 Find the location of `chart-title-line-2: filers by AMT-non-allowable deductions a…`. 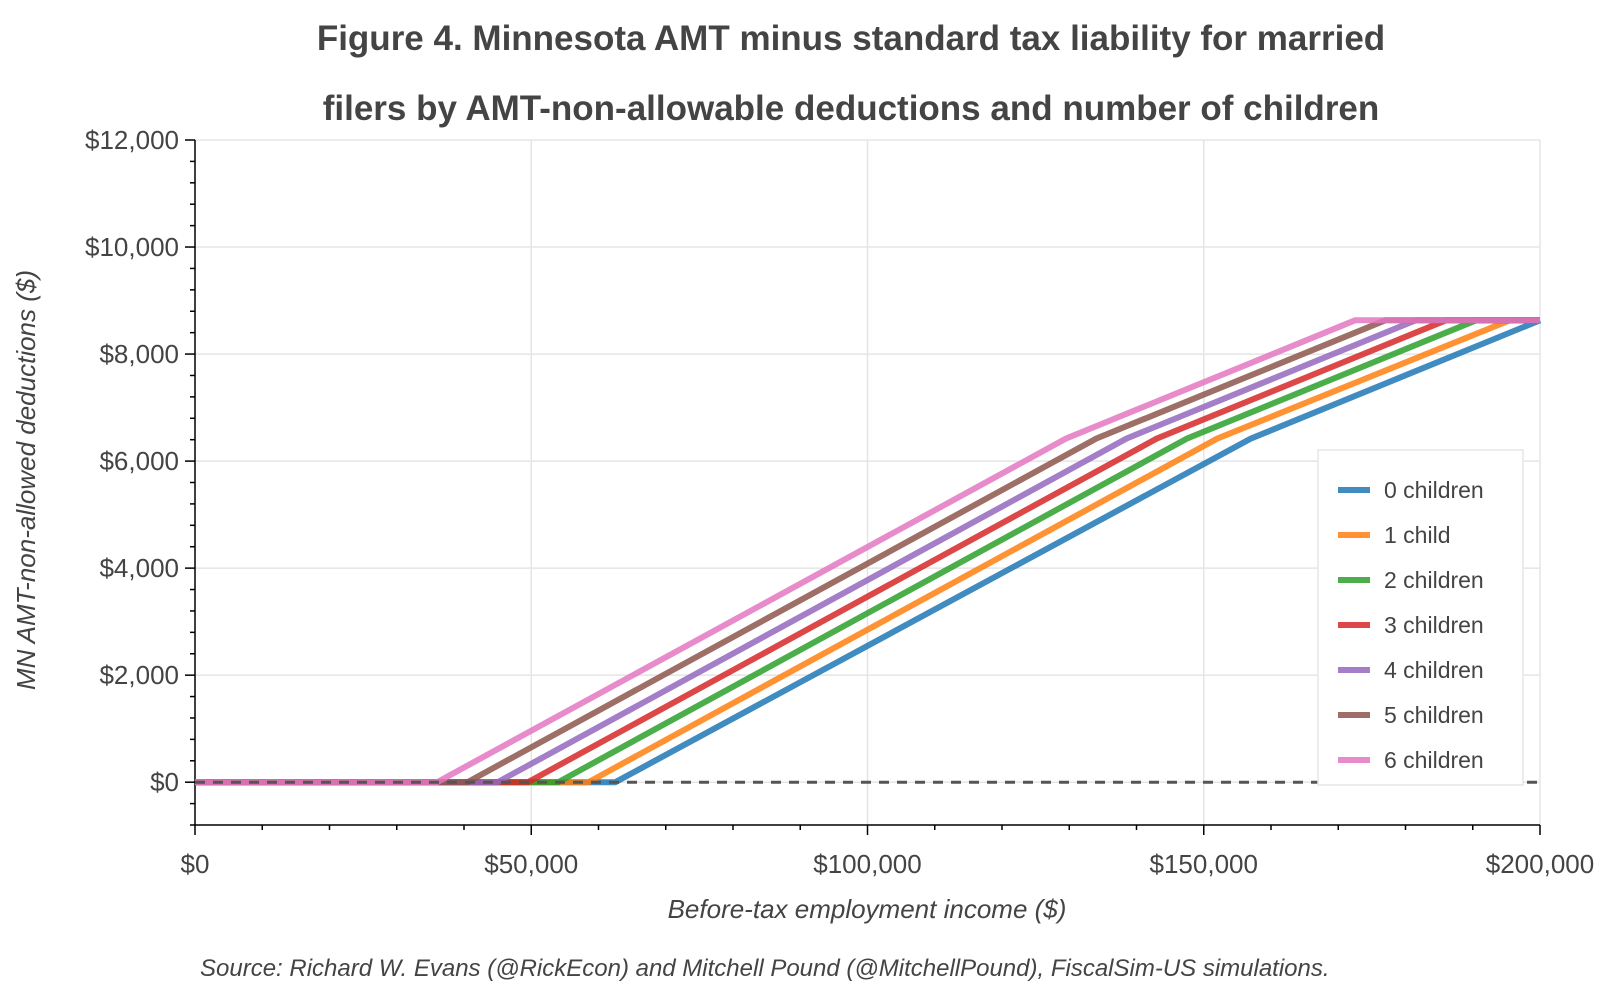

chart-title-line-2: filers by AMT-non-allowable deductions a… is located at coordinates (851, 108).